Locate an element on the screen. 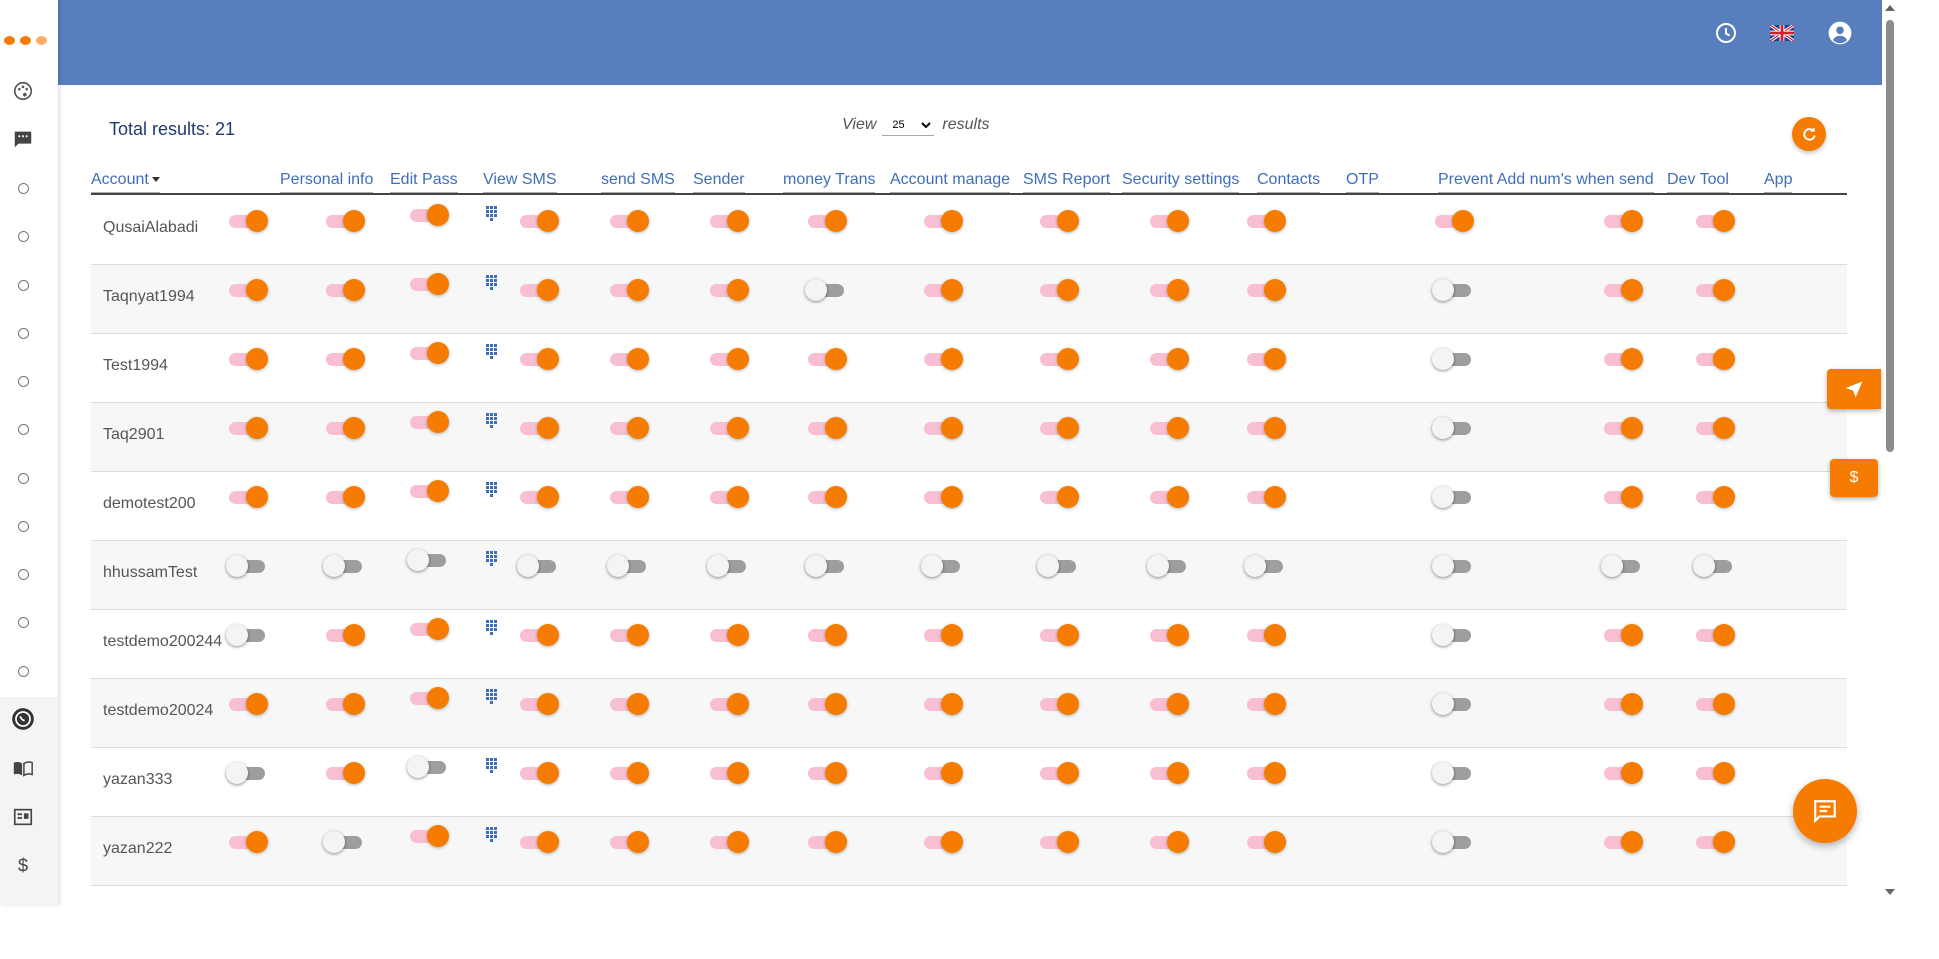 The height and width of the screenshot is (959, 1939). refresh-button is located at coordinates (1809, 134).